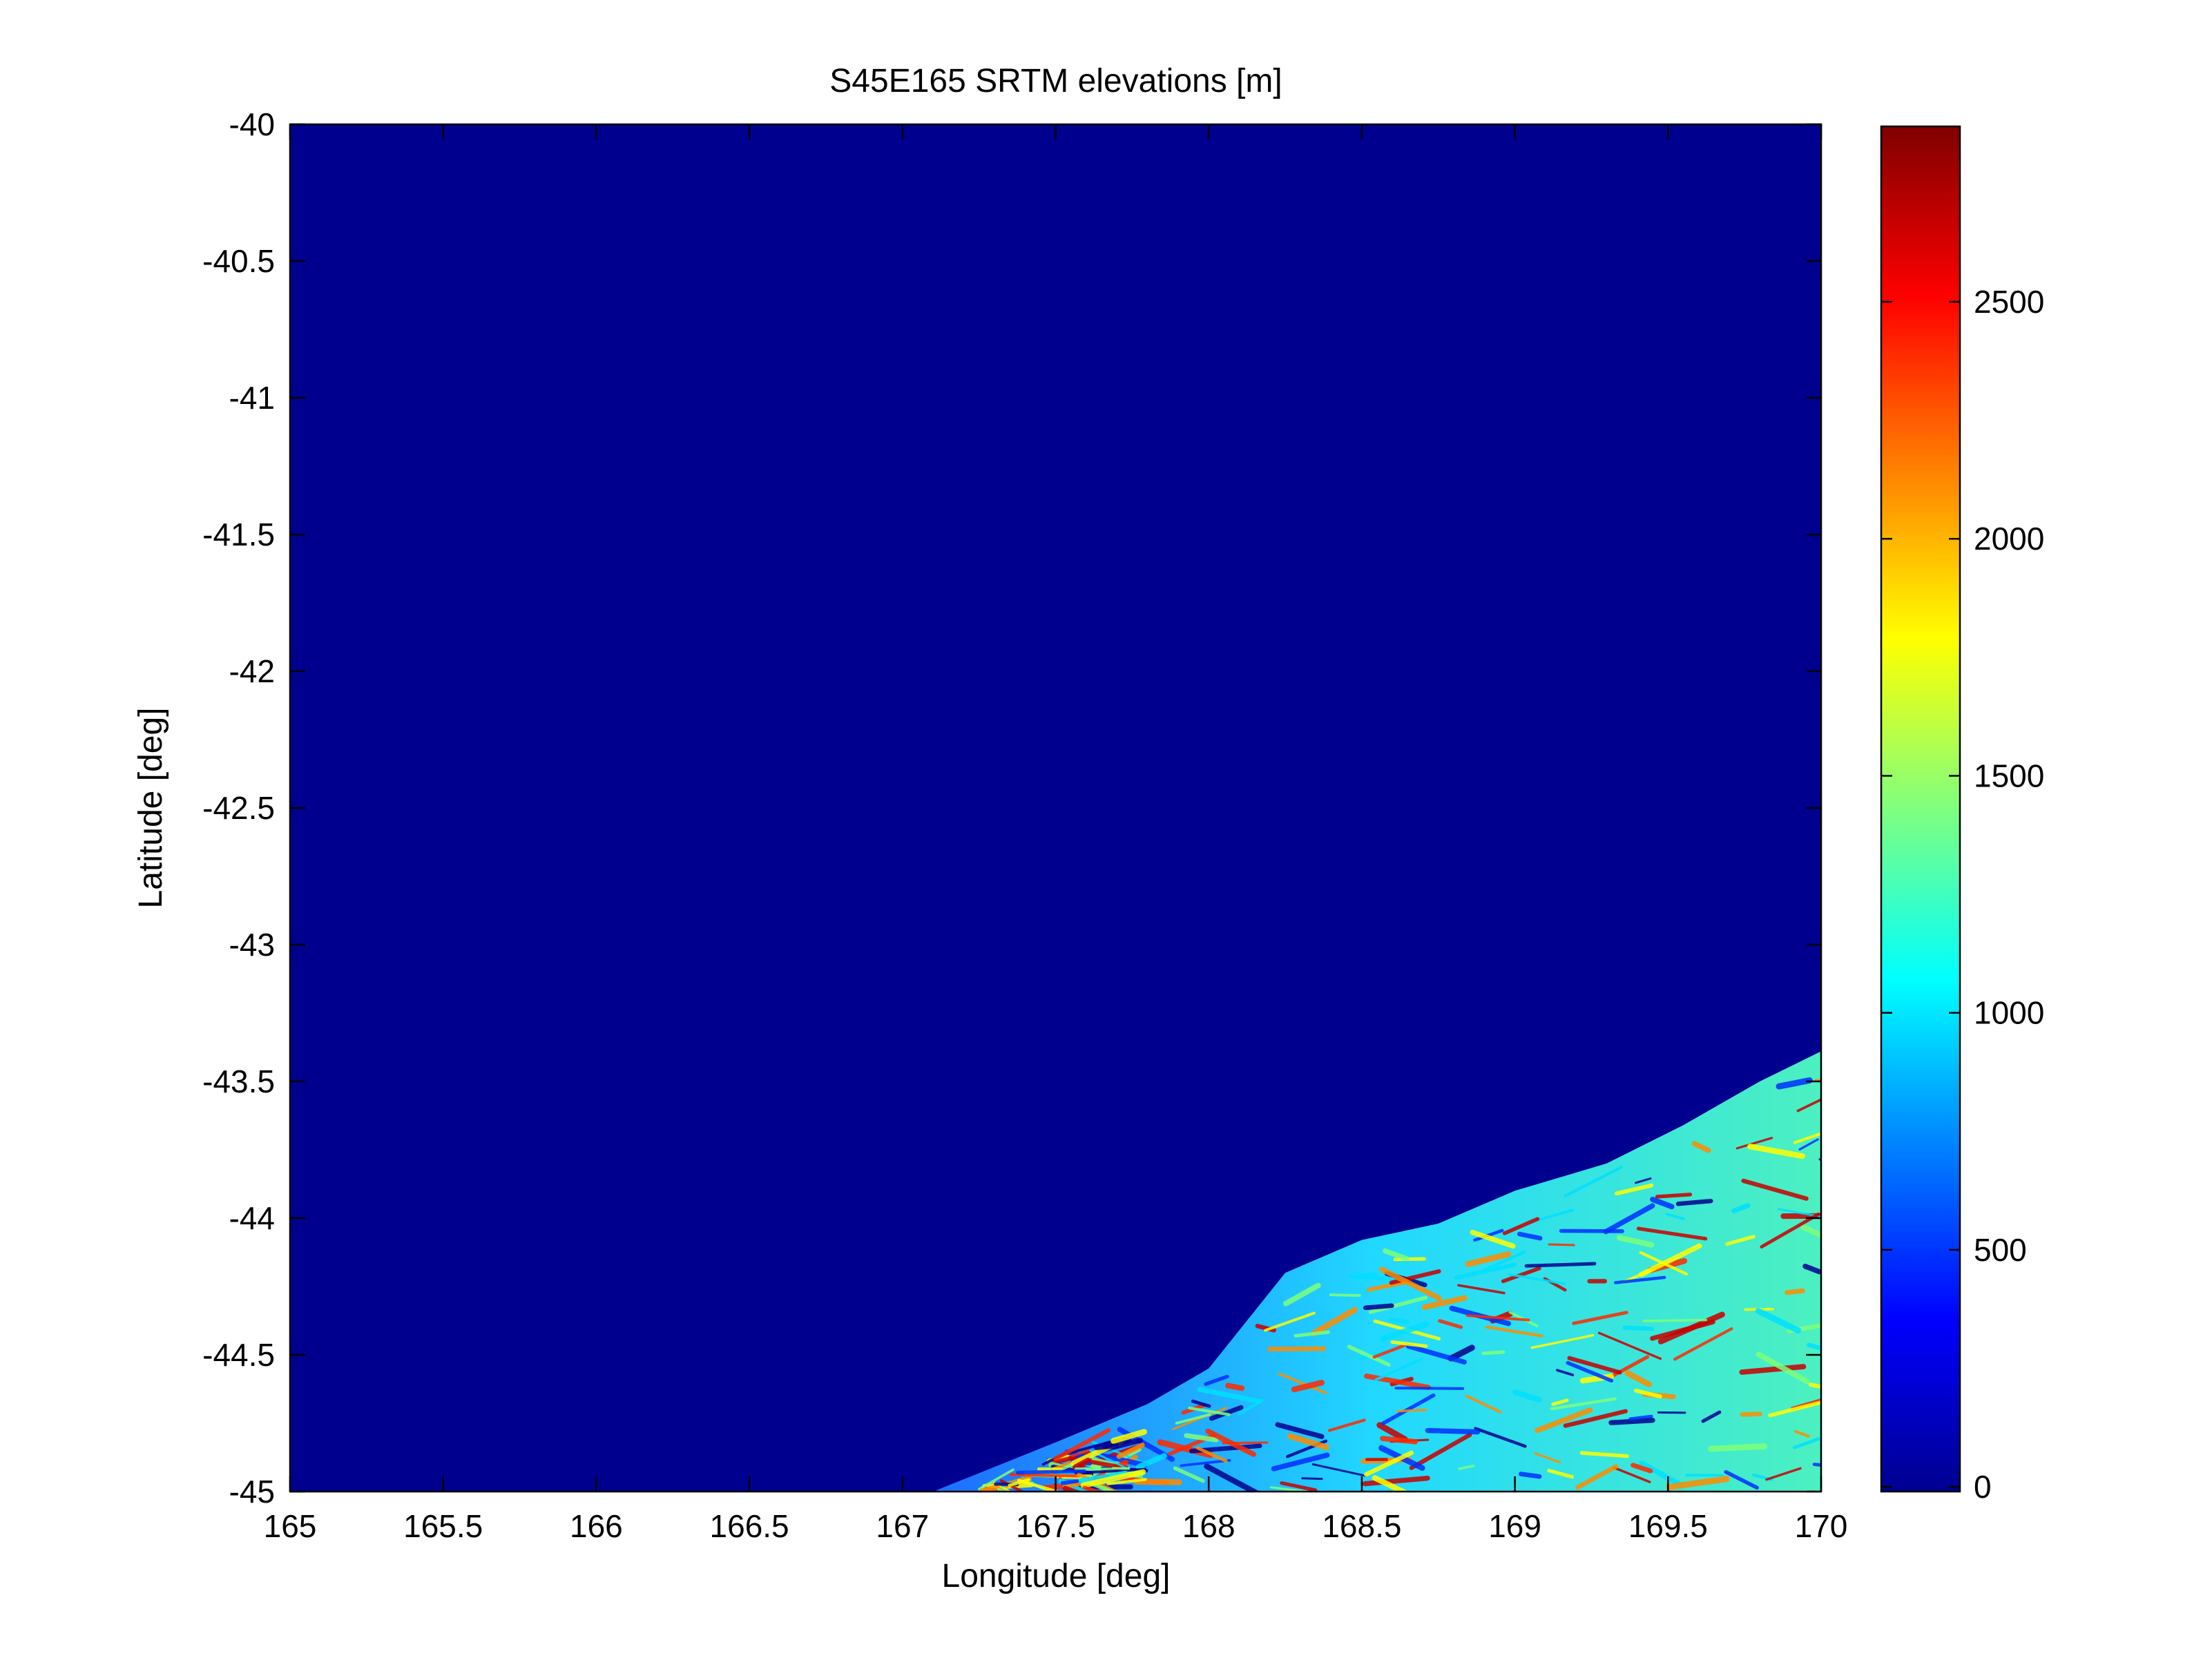  I want to click on mountain-ridges, so click(1400, 1284).